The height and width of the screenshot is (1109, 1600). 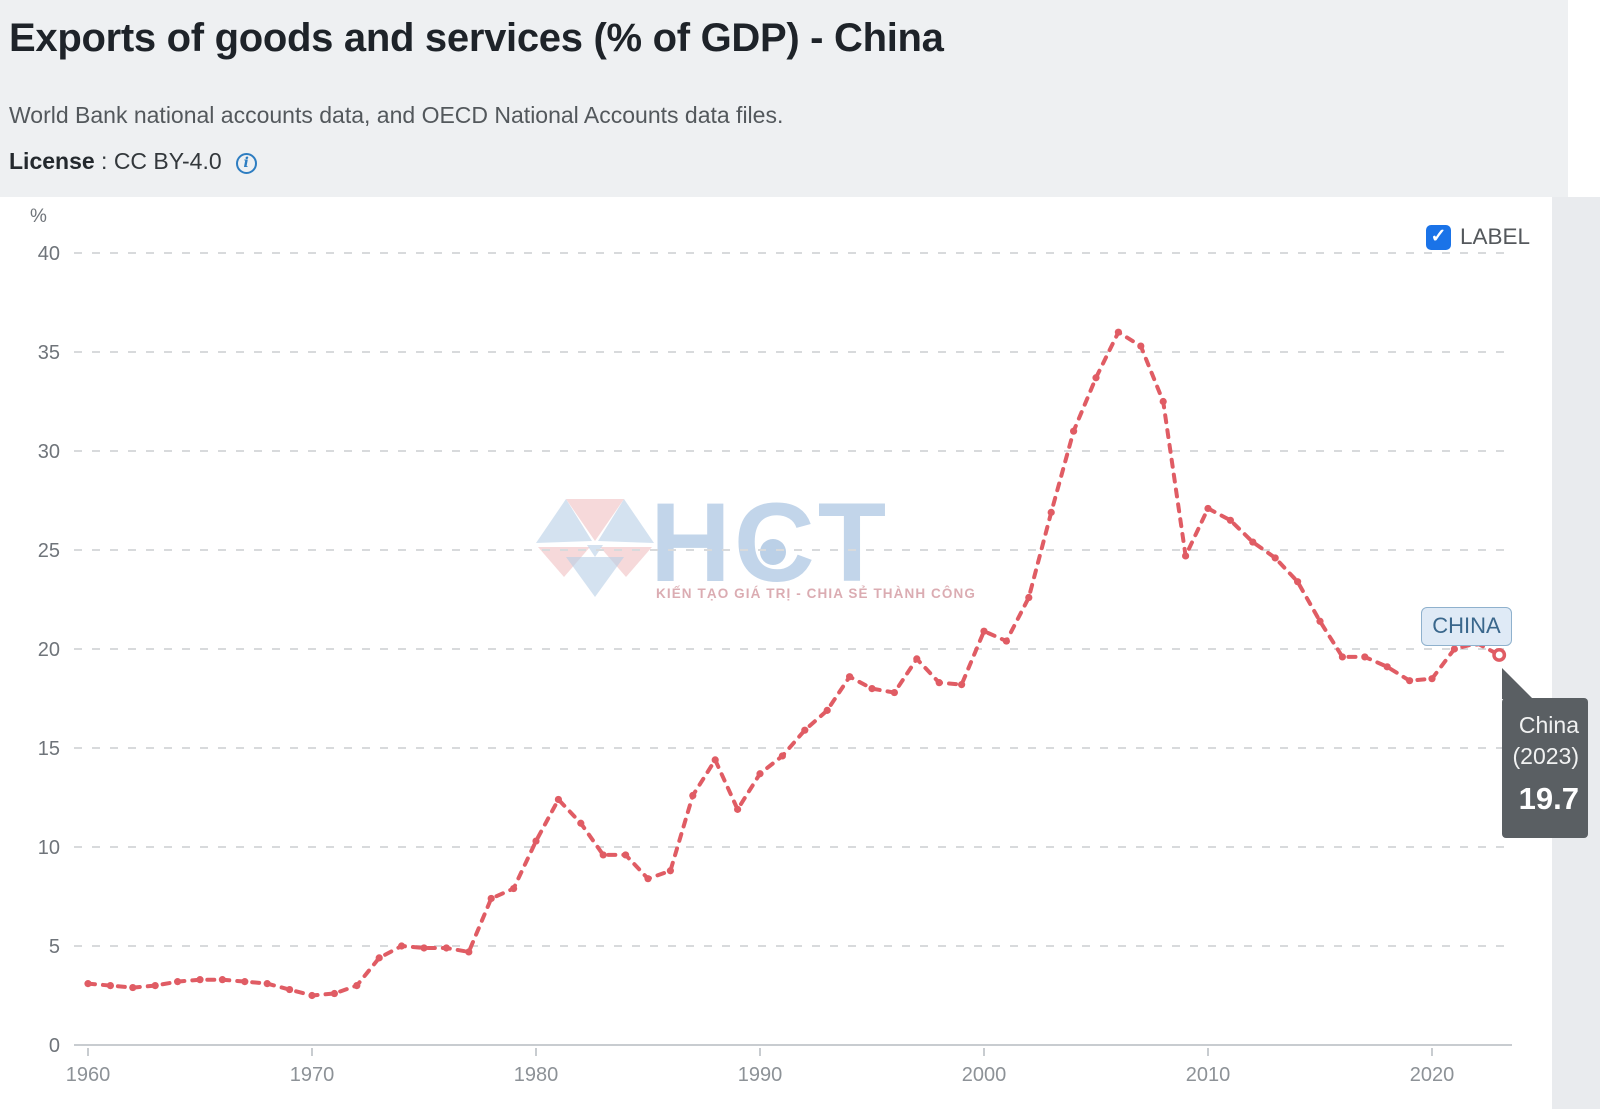 What do you see at coordinates (1163, 401) in the screenshot?
I see `data-point-2008` at bounding box center [1163, 401].